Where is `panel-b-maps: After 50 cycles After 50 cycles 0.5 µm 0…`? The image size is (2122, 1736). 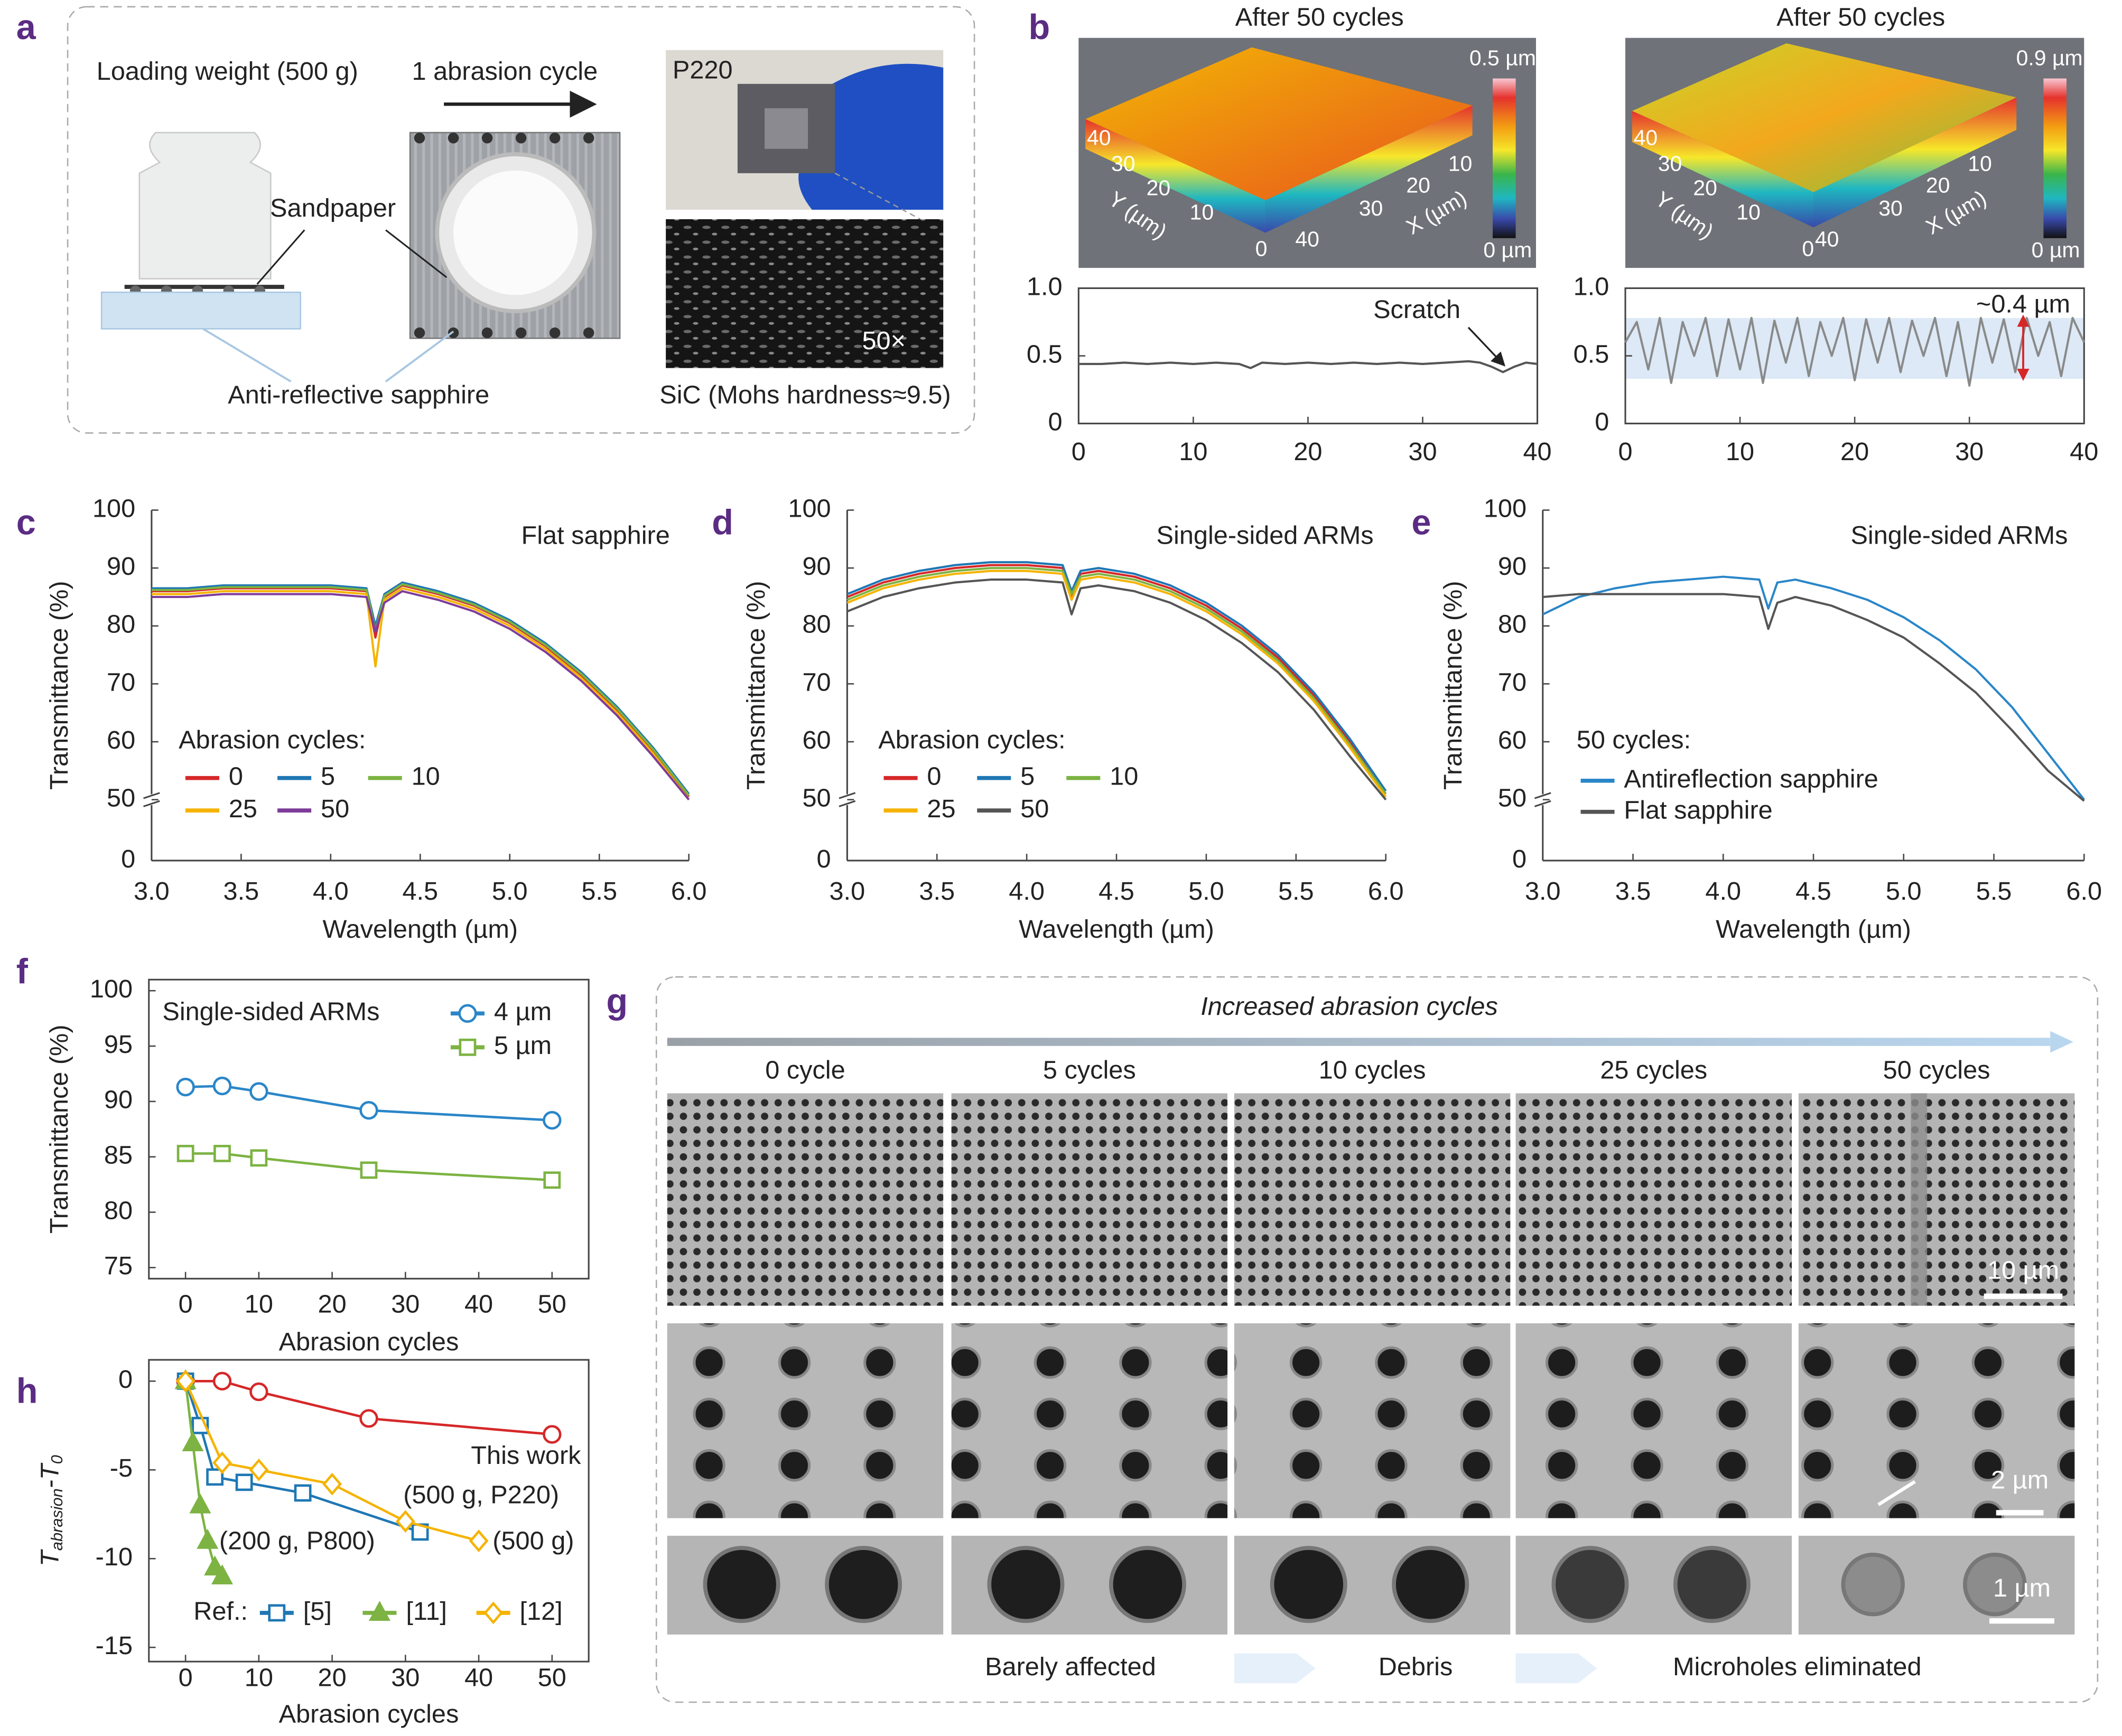 panel-b-maps: After 50 cycles After 50 cycles 0.5 µm 0… is located at coordinates (1581, 135).